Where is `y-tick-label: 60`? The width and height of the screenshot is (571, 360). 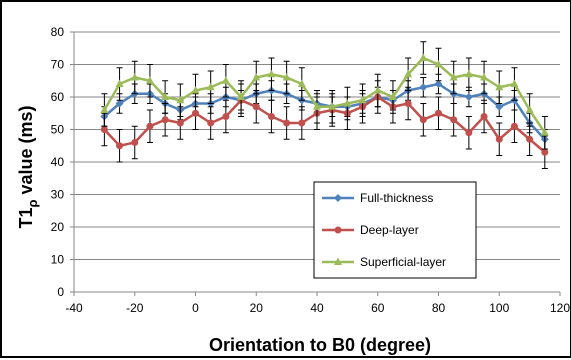 y-tick-label: 60 is located at coordinates (58, 97).